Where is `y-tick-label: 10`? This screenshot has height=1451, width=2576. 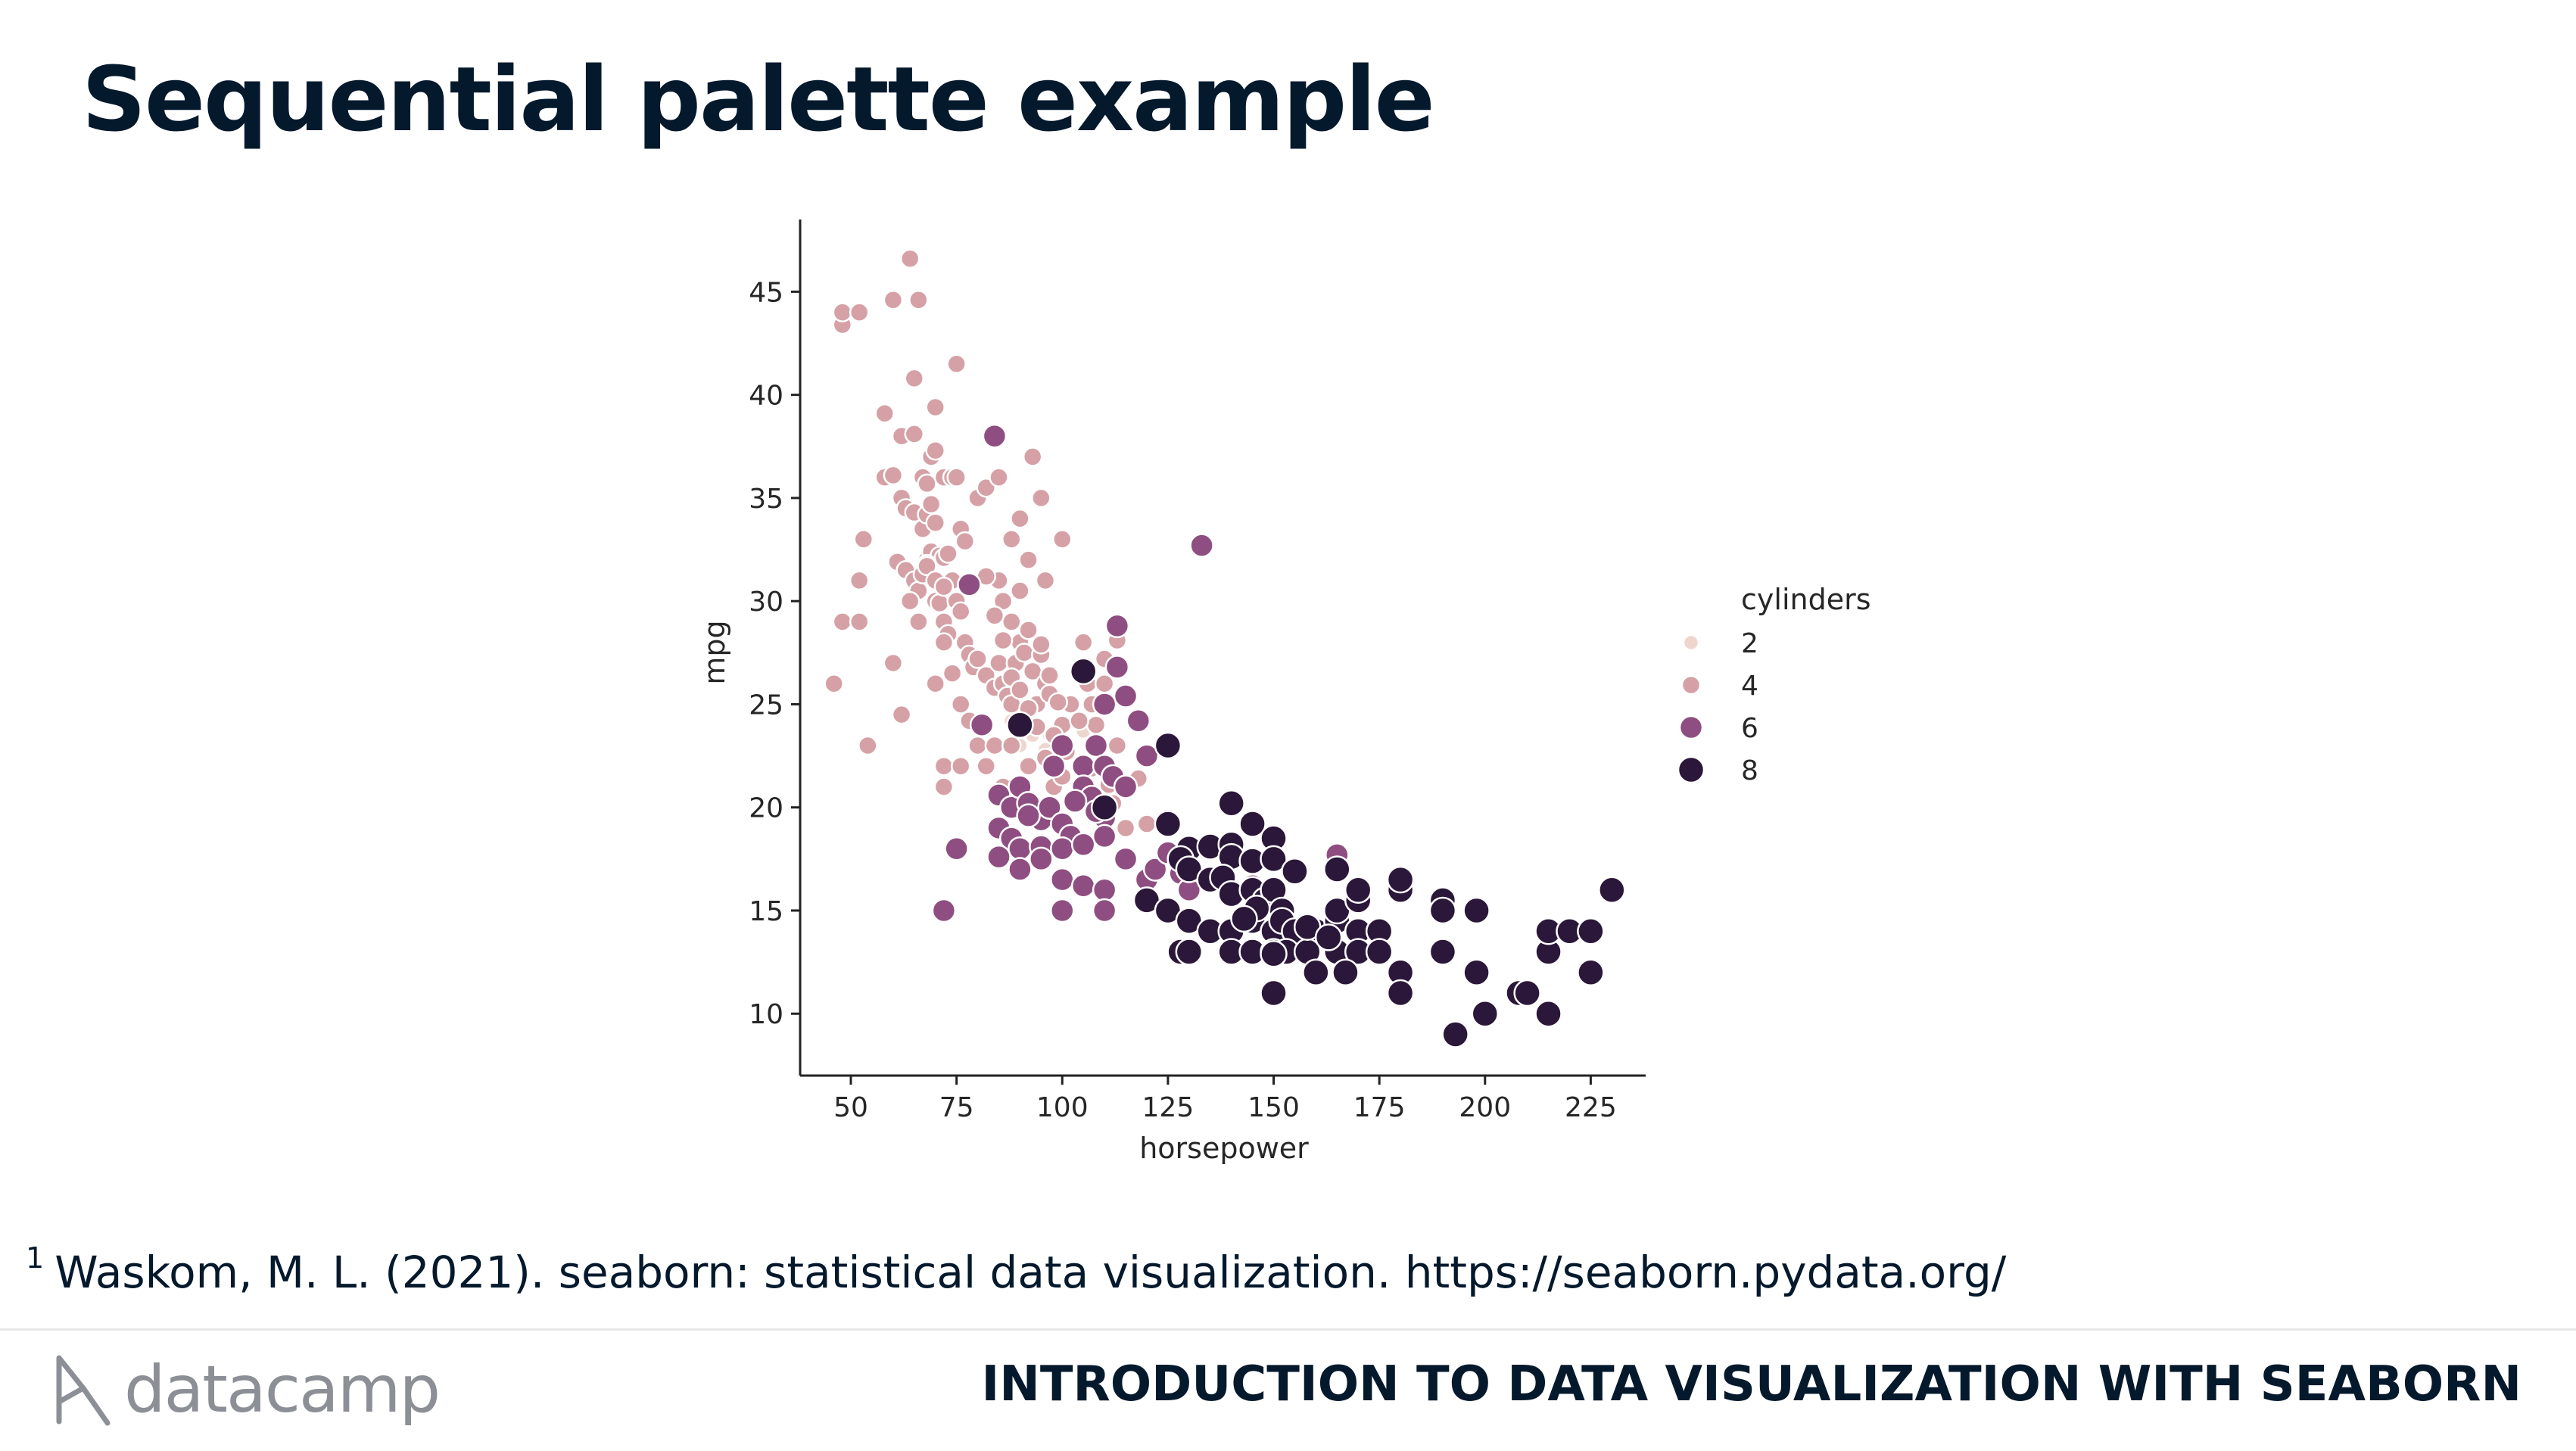
y-tick-label: 10 is located at coordinates (766, 1015).